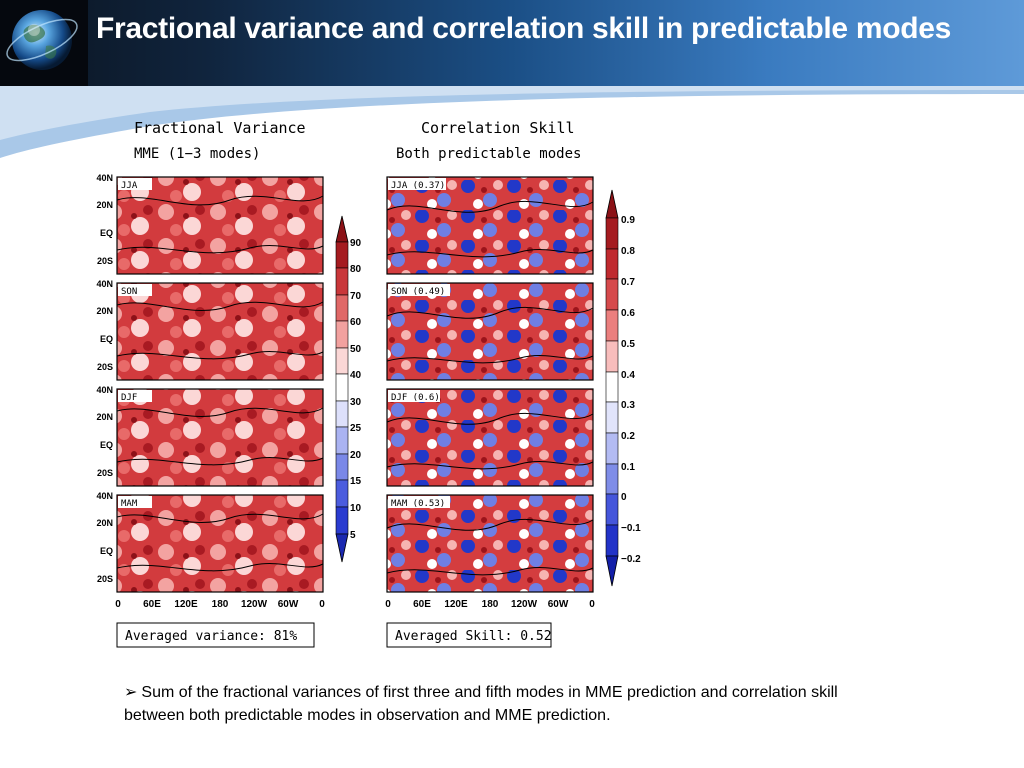  What do you see at coordinates (129, 292) in the screenshot?
I see `left-panel-label: SON` at bounding box center [129, 292].